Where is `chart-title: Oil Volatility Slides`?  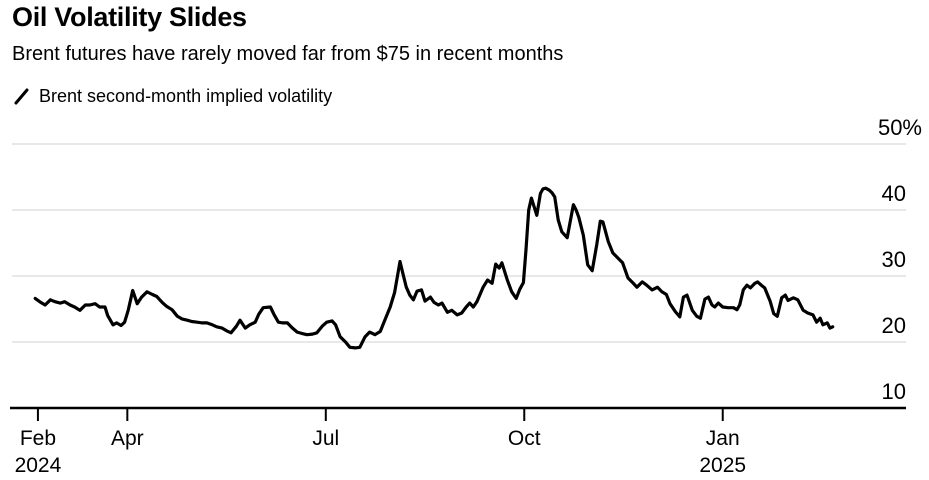
chart-title: Oil Volatility Slides is located at coordinates (129, 17).